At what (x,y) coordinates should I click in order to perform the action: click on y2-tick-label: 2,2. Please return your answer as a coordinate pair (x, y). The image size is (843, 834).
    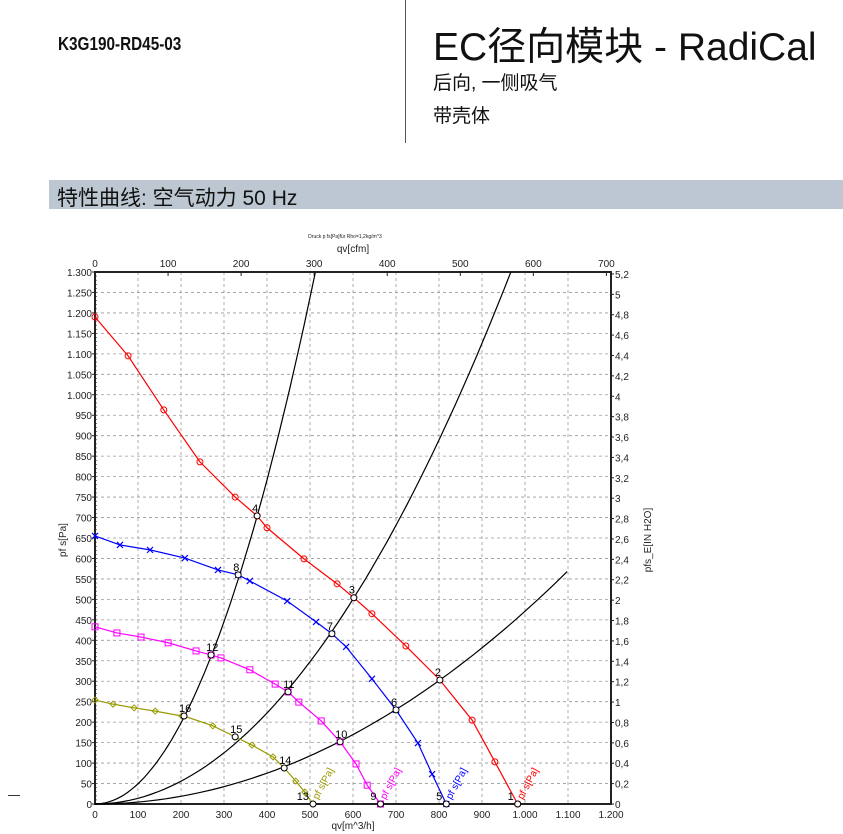
    Looking at the image, I should click on (622, 581).